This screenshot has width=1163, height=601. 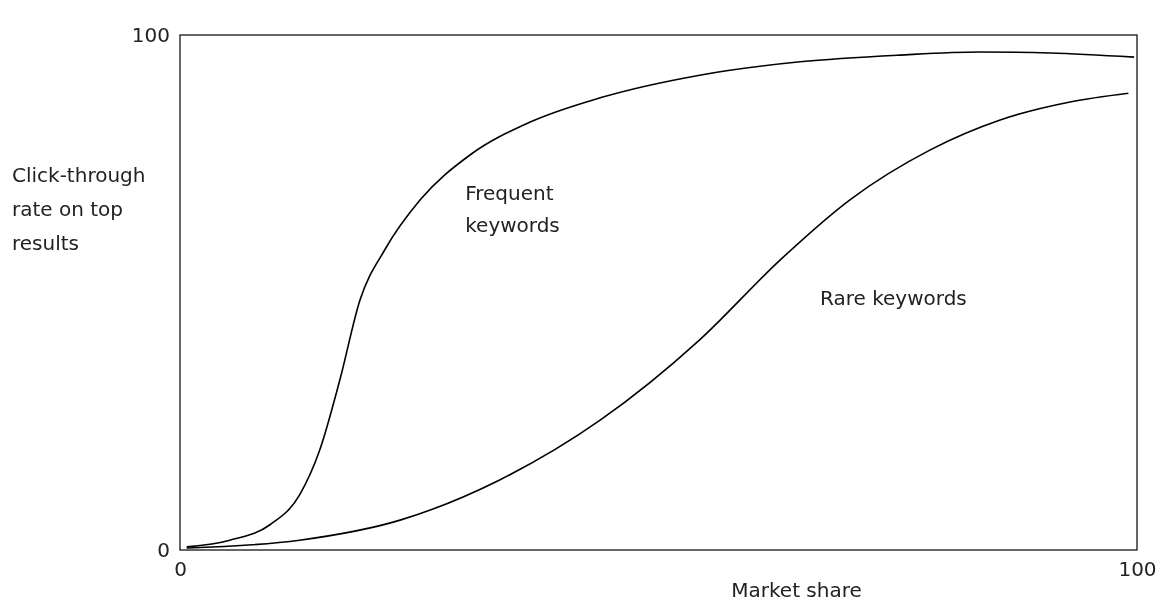 I want to click on series-label: Frequent keywords, so click(x=512, y=208).